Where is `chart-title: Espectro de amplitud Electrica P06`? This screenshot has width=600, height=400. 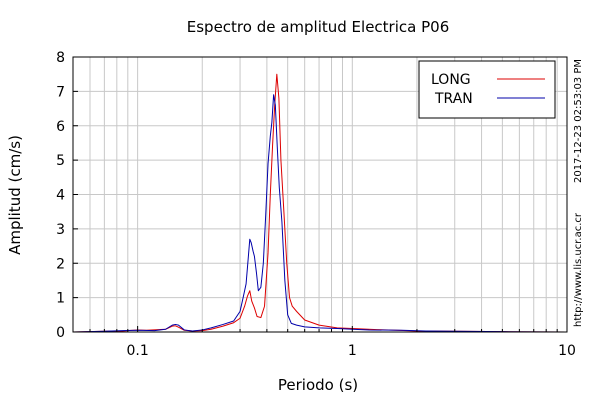 chart-title: Espectro de amplitud Electrica P06 is located at coordinates (318, 27).